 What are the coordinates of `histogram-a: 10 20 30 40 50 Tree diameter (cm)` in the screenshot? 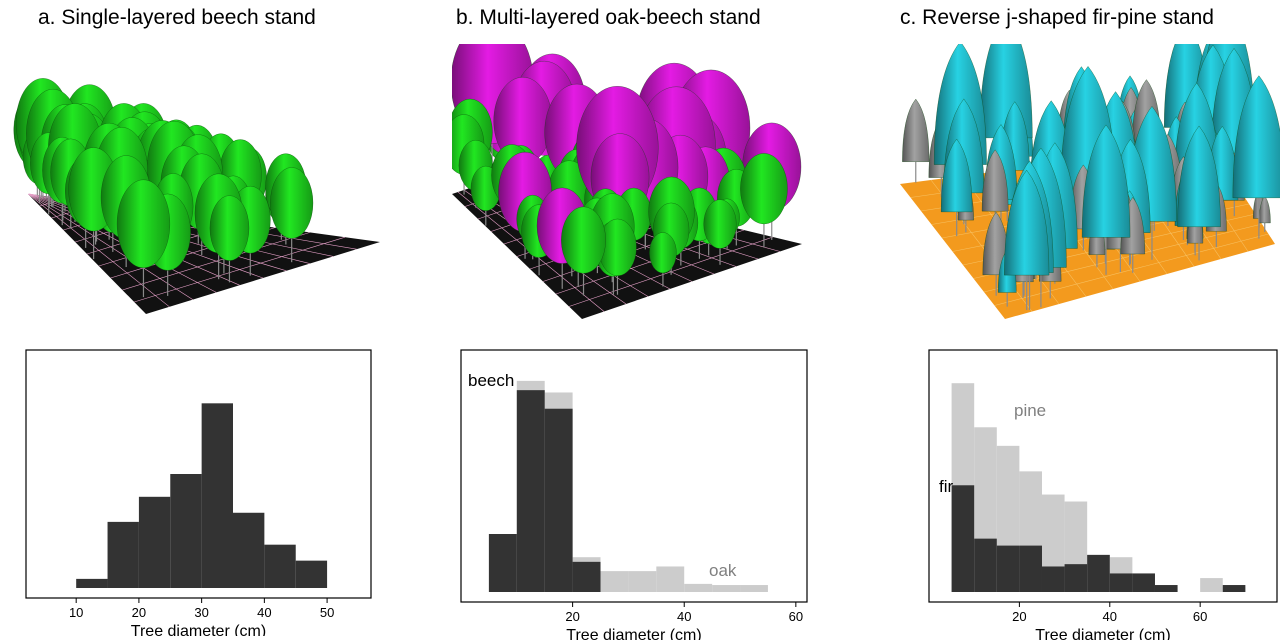 It's located at (198, 492).